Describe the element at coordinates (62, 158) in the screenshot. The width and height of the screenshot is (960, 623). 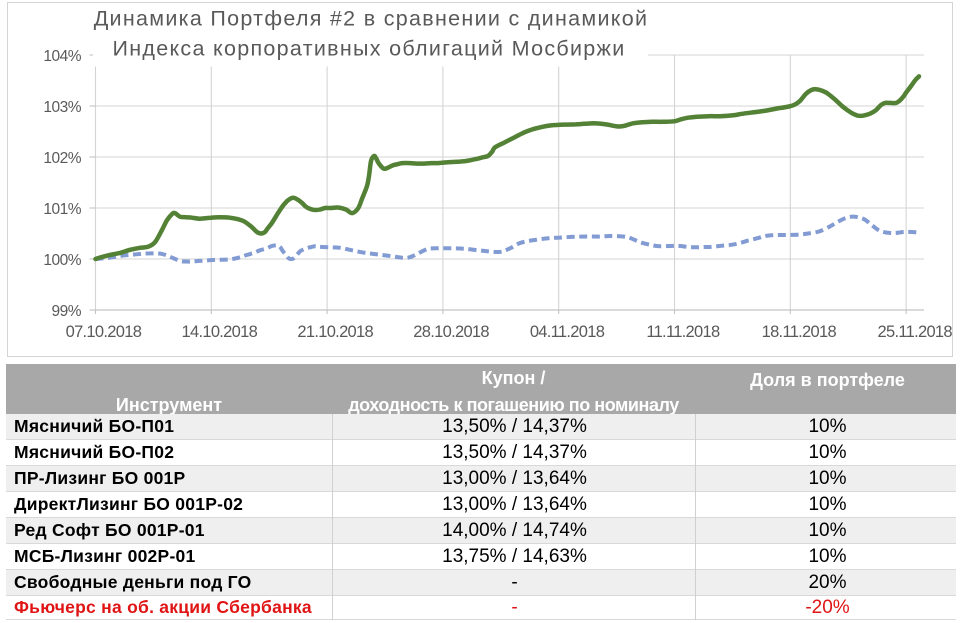
I see `svg-text: 102%` at that location.